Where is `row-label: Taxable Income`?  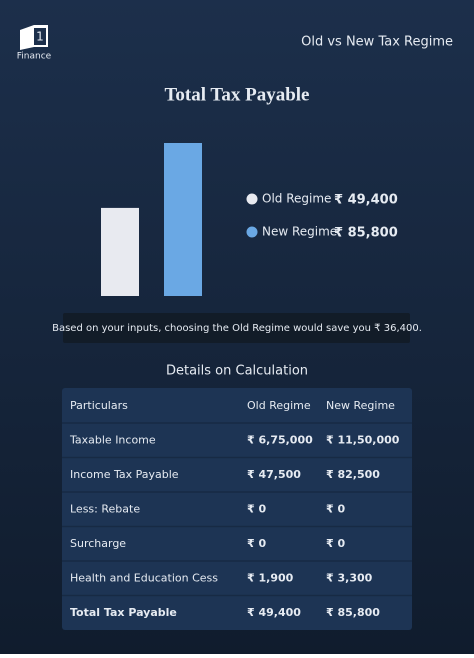 row-label: Taxable Income is located at coordinates (112, 440).